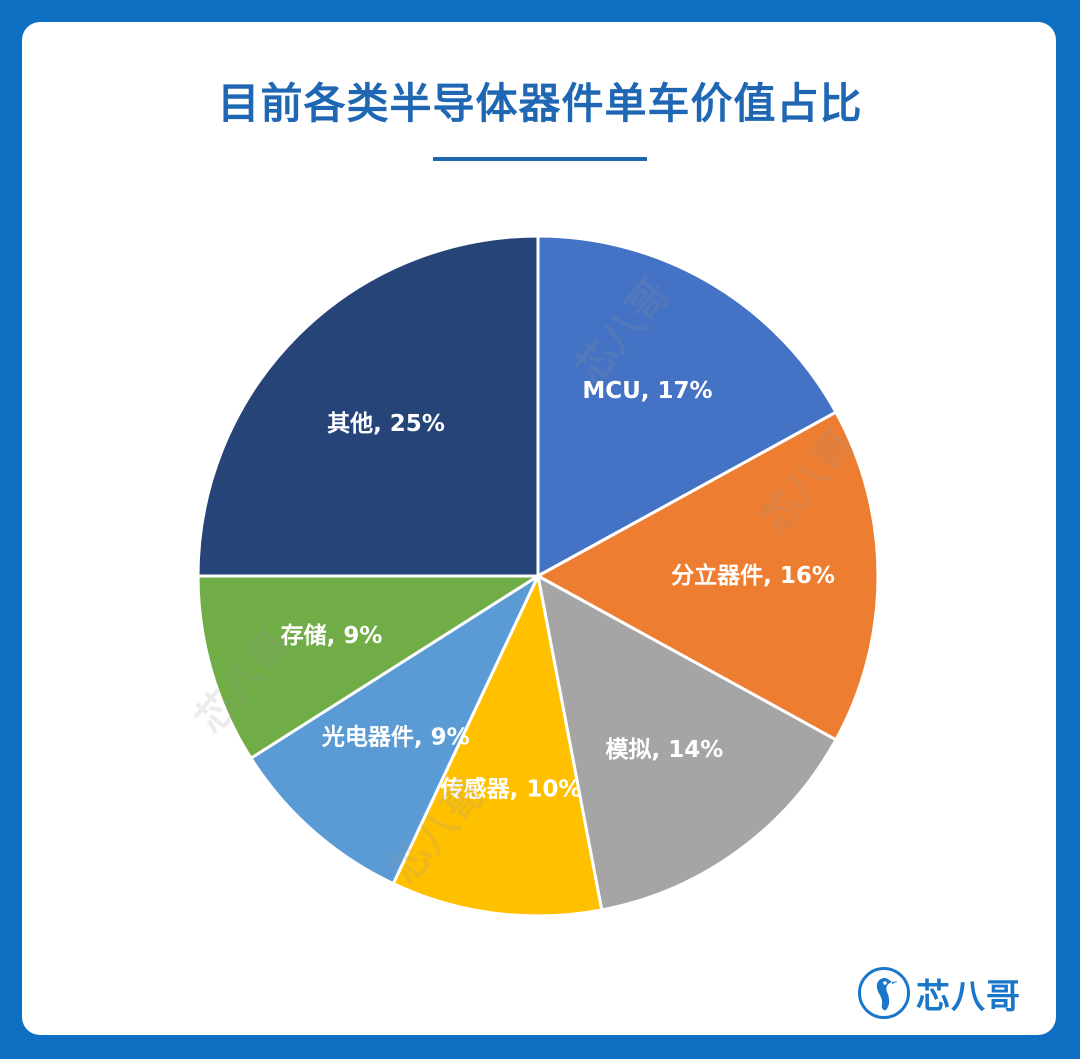 The image size is (1080, 1059). I want to click on brand-name: 芯八哥, so click(968, 996).